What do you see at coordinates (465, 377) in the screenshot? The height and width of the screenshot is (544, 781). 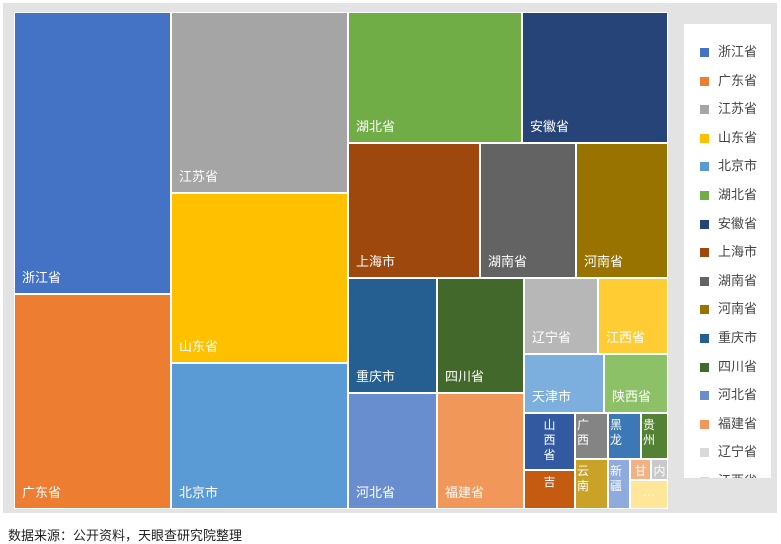 I see `tile-label: 四川省` at bounding box center [465, 377].